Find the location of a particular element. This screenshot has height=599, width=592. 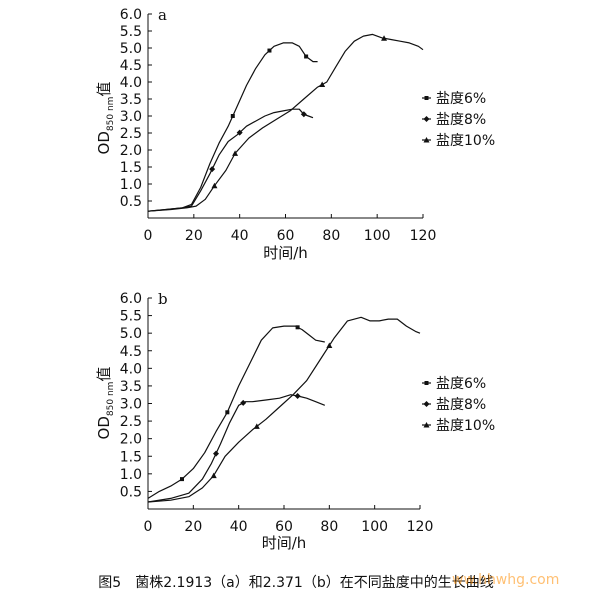

watermark: ww.hhwhg.com is located at coordinates (506, 580).